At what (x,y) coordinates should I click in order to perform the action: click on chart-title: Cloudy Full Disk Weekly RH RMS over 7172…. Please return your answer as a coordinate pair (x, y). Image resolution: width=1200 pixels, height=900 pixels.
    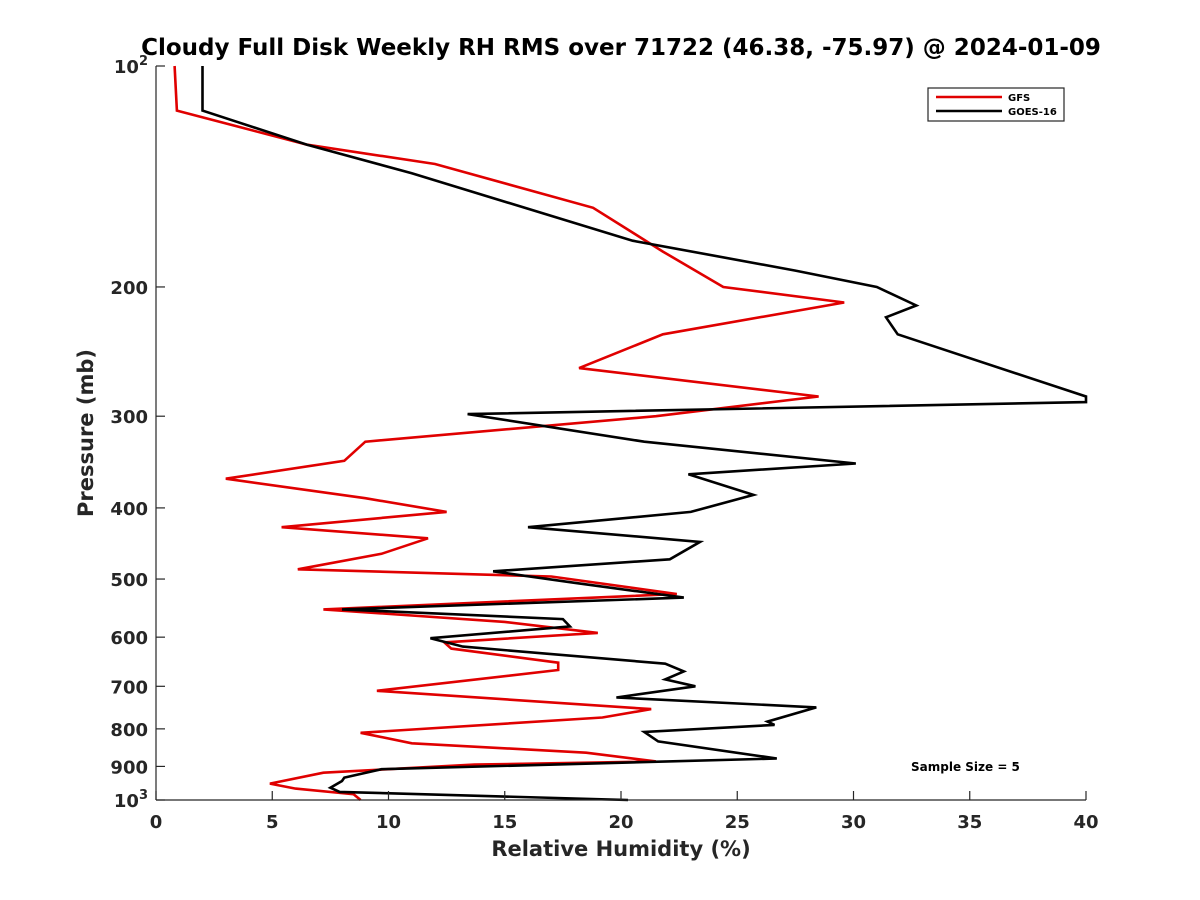
    Looking at the image, I should click on (621, 48).